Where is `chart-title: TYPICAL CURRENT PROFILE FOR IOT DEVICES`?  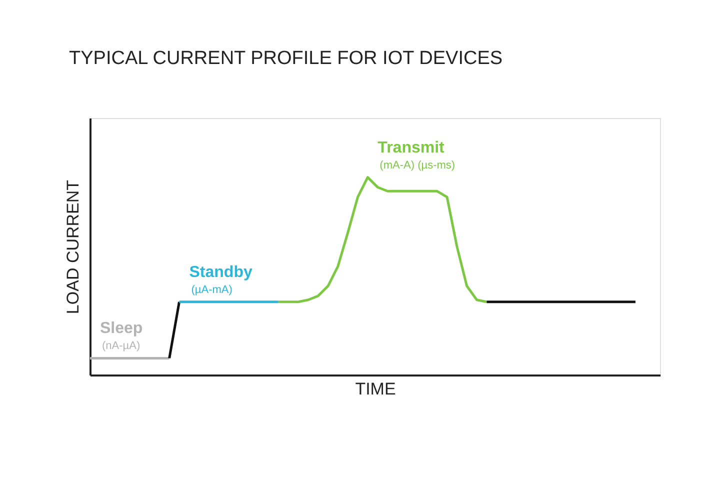
chart-title: TYPICAL CURRENT PROFILE FOR IOT DEVICES is located at coordinates (286, 58).